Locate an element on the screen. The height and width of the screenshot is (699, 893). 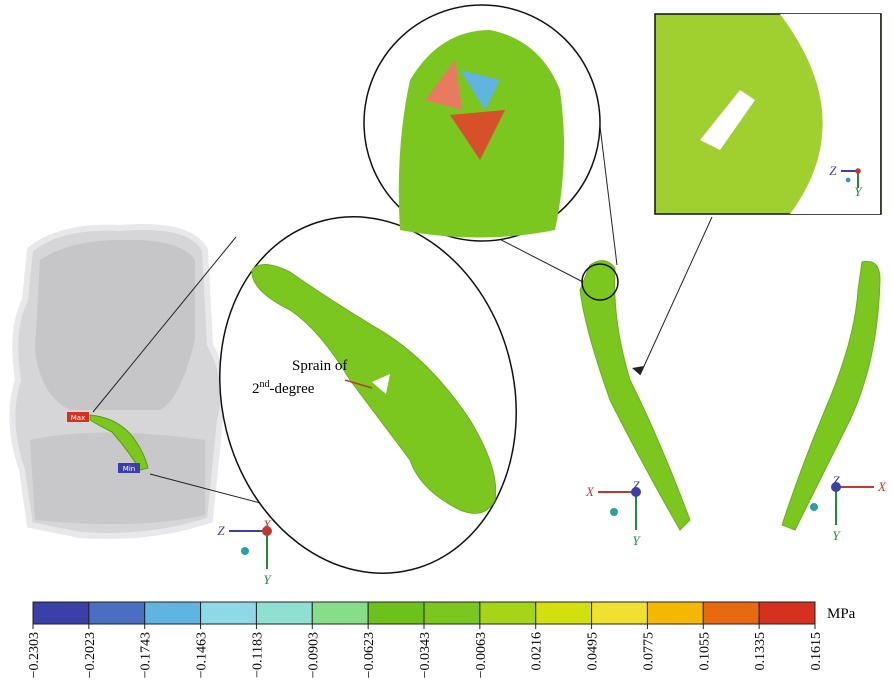
colorbar-tick-label: −0.1743 is located at coordinates (146, 655).